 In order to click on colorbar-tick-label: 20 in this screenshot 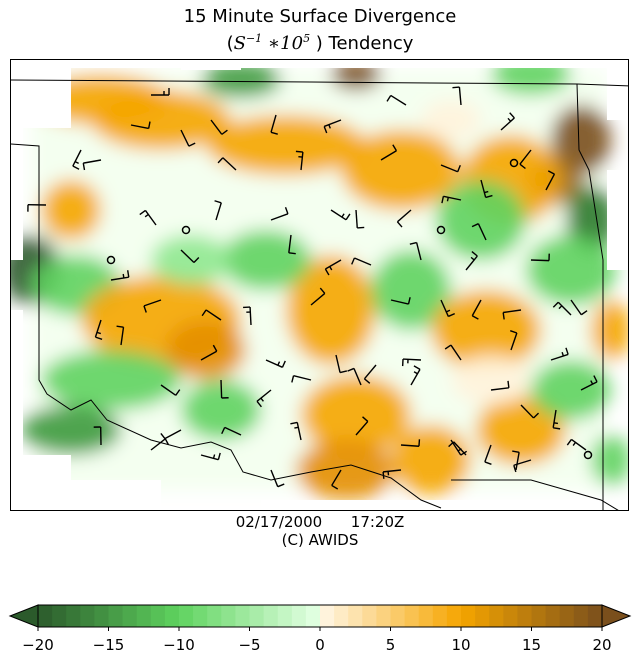, I will do `click(601, 645)`.